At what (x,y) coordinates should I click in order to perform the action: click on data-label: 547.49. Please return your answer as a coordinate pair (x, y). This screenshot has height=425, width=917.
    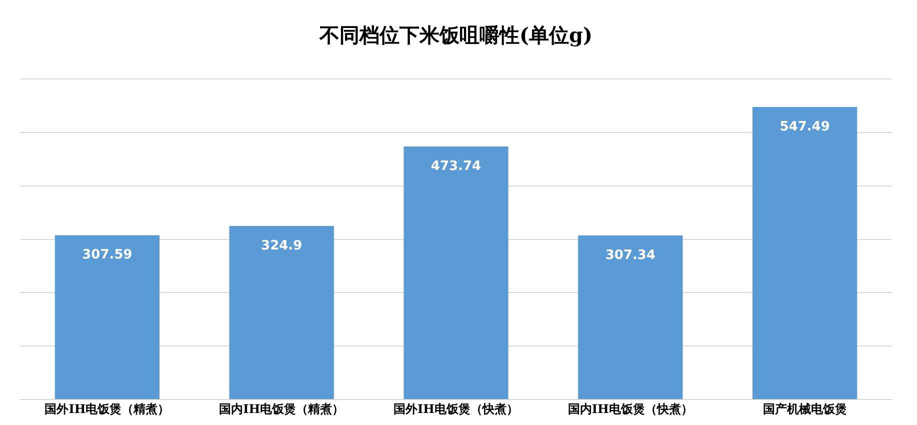
    Looking at the image, I should click on (805, 126).